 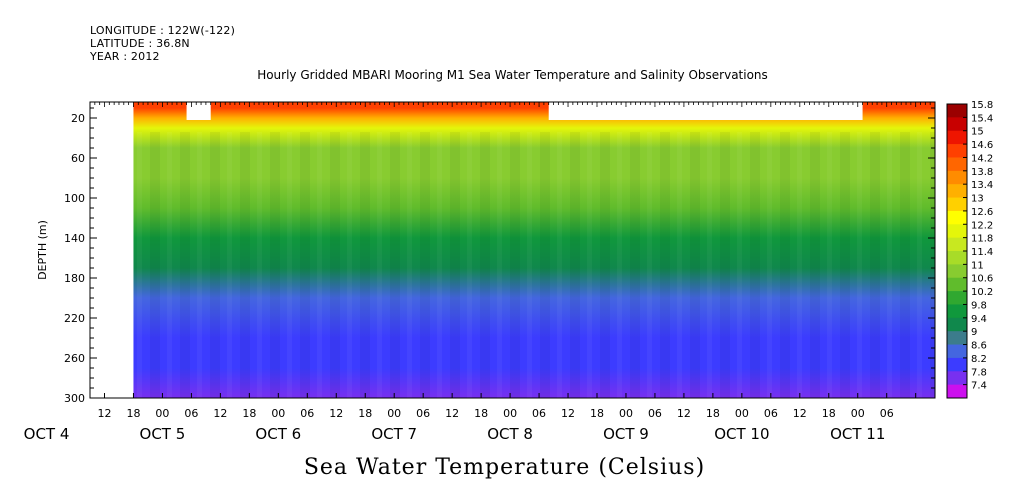 I want to click on y-tick-label: 100, so click(x=74, y=198).